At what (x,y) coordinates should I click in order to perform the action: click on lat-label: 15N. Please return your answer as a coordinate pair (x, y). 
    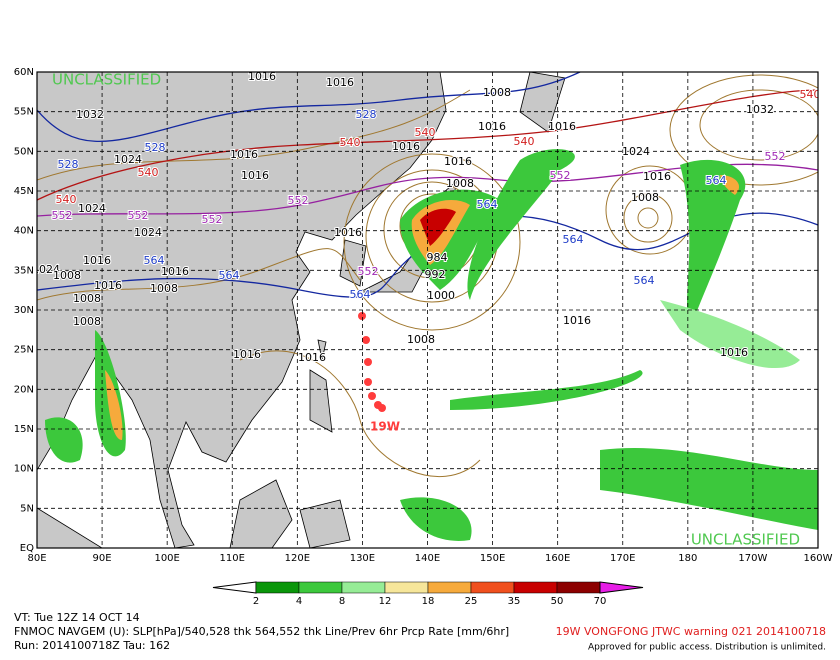
    Looking at the image, I should click on (24, 429).